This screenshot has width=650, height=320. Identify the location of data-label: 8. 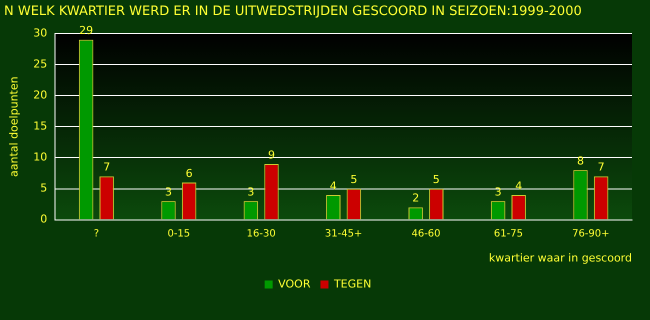
(580, 161).